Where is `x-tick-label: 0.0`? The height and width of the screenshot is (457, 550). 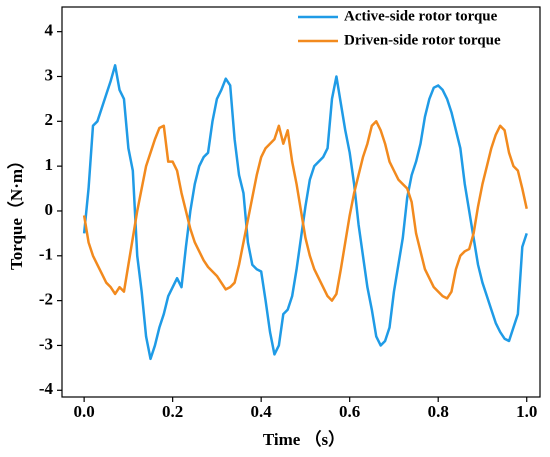
x-tick-label: 0.0 is located at coordinates (84, 411).